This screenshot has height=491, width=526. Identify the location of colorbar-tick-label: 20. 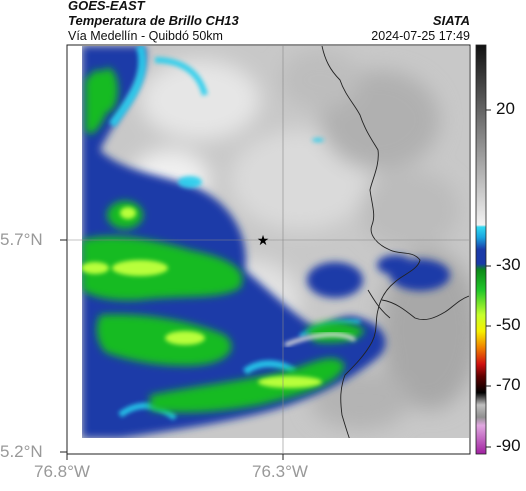
(505, 108).